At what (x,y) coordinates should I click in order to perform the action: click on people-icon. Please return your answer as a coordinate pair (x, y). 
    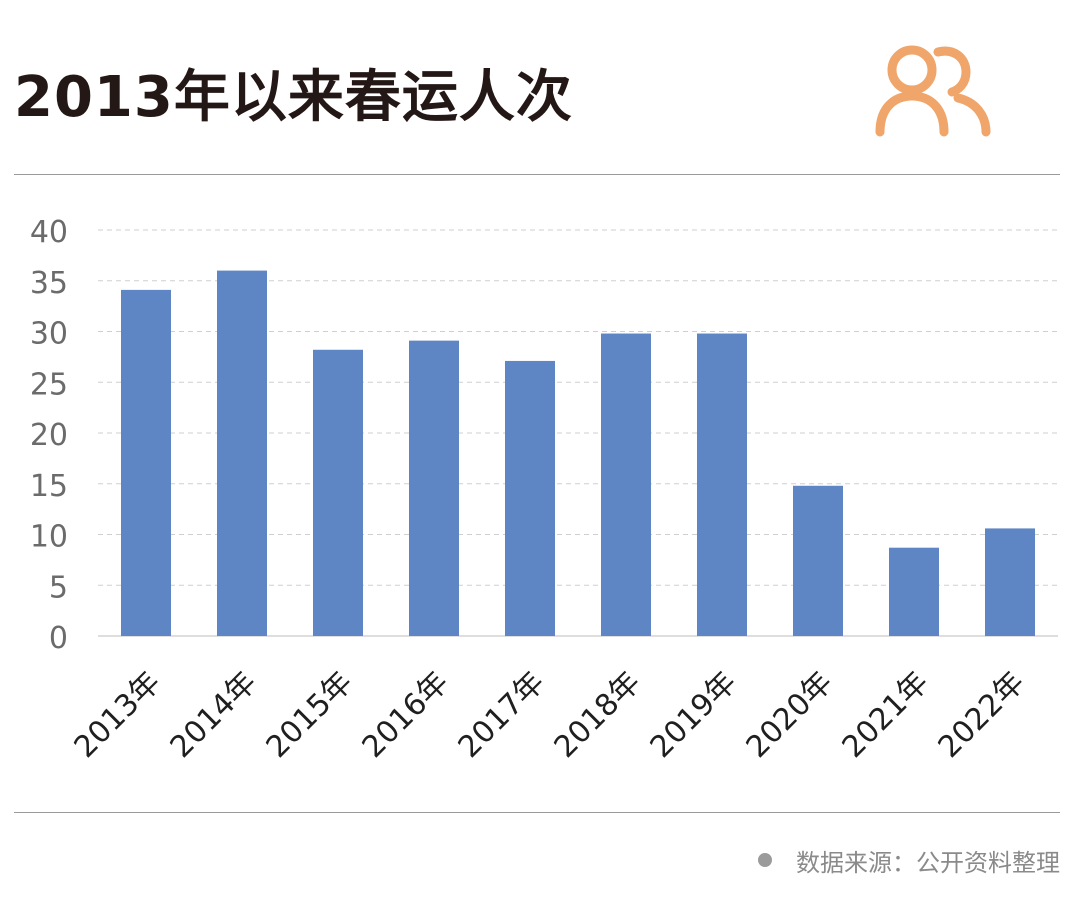
    Looking at the image, I should click on (933, 91).